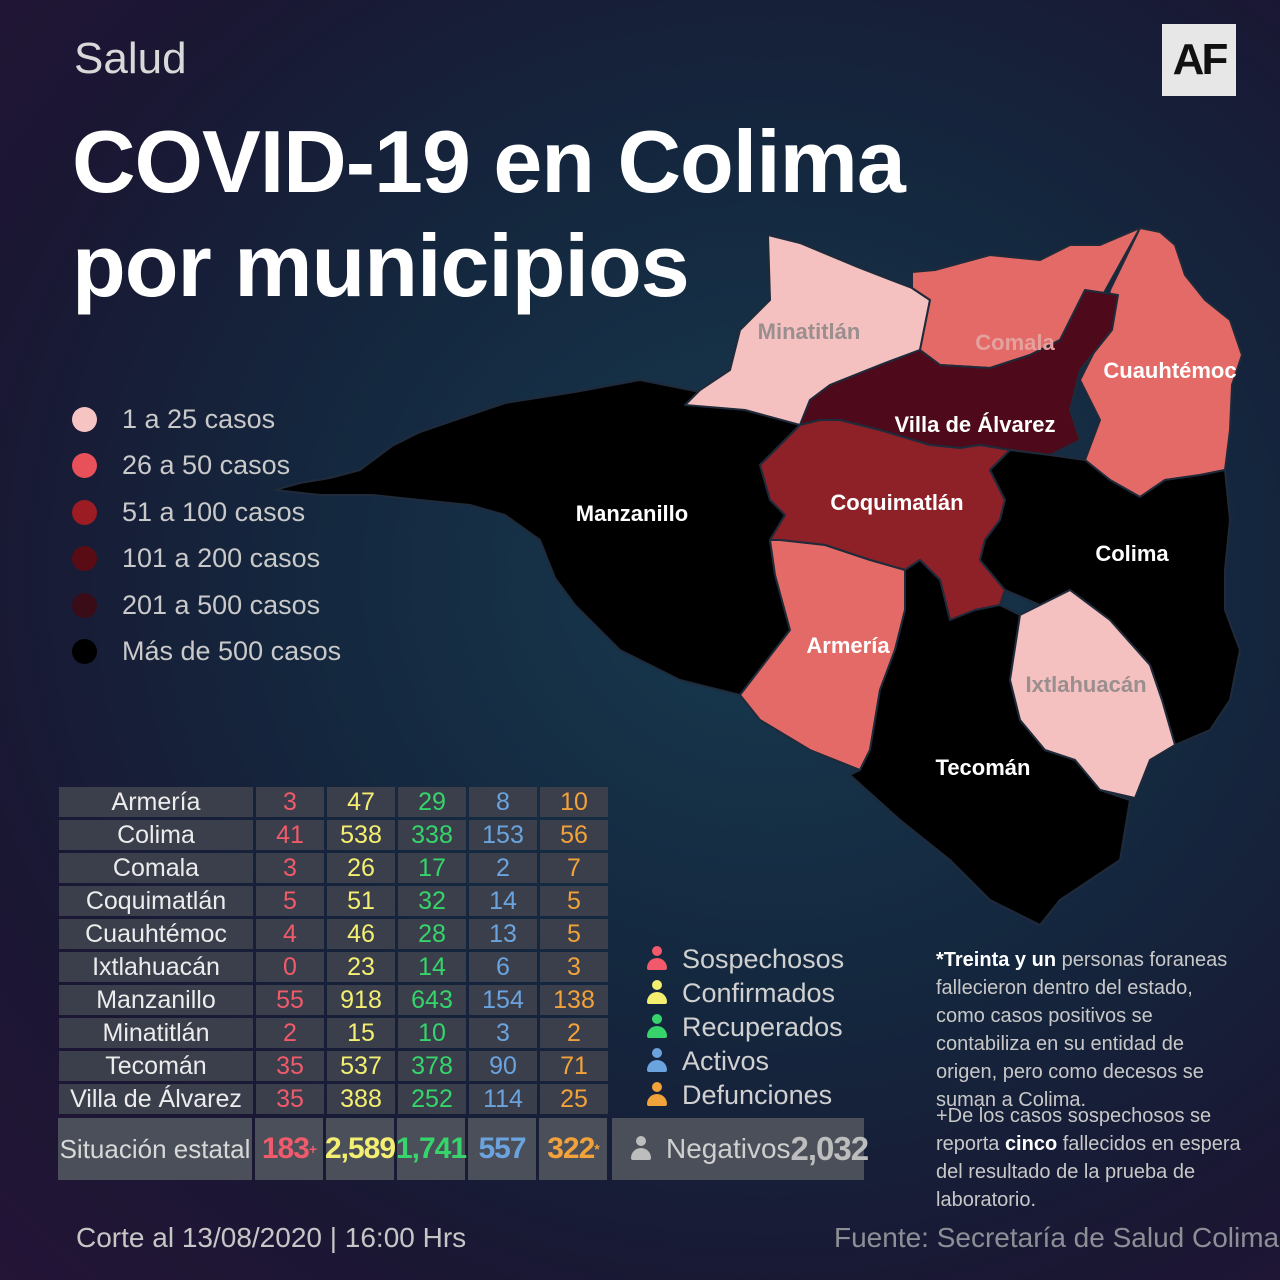  What do you see at coordinates (361, 901) in the screenshot?
I see `confirmados-cell: 51` at bounding box center [361, 901].